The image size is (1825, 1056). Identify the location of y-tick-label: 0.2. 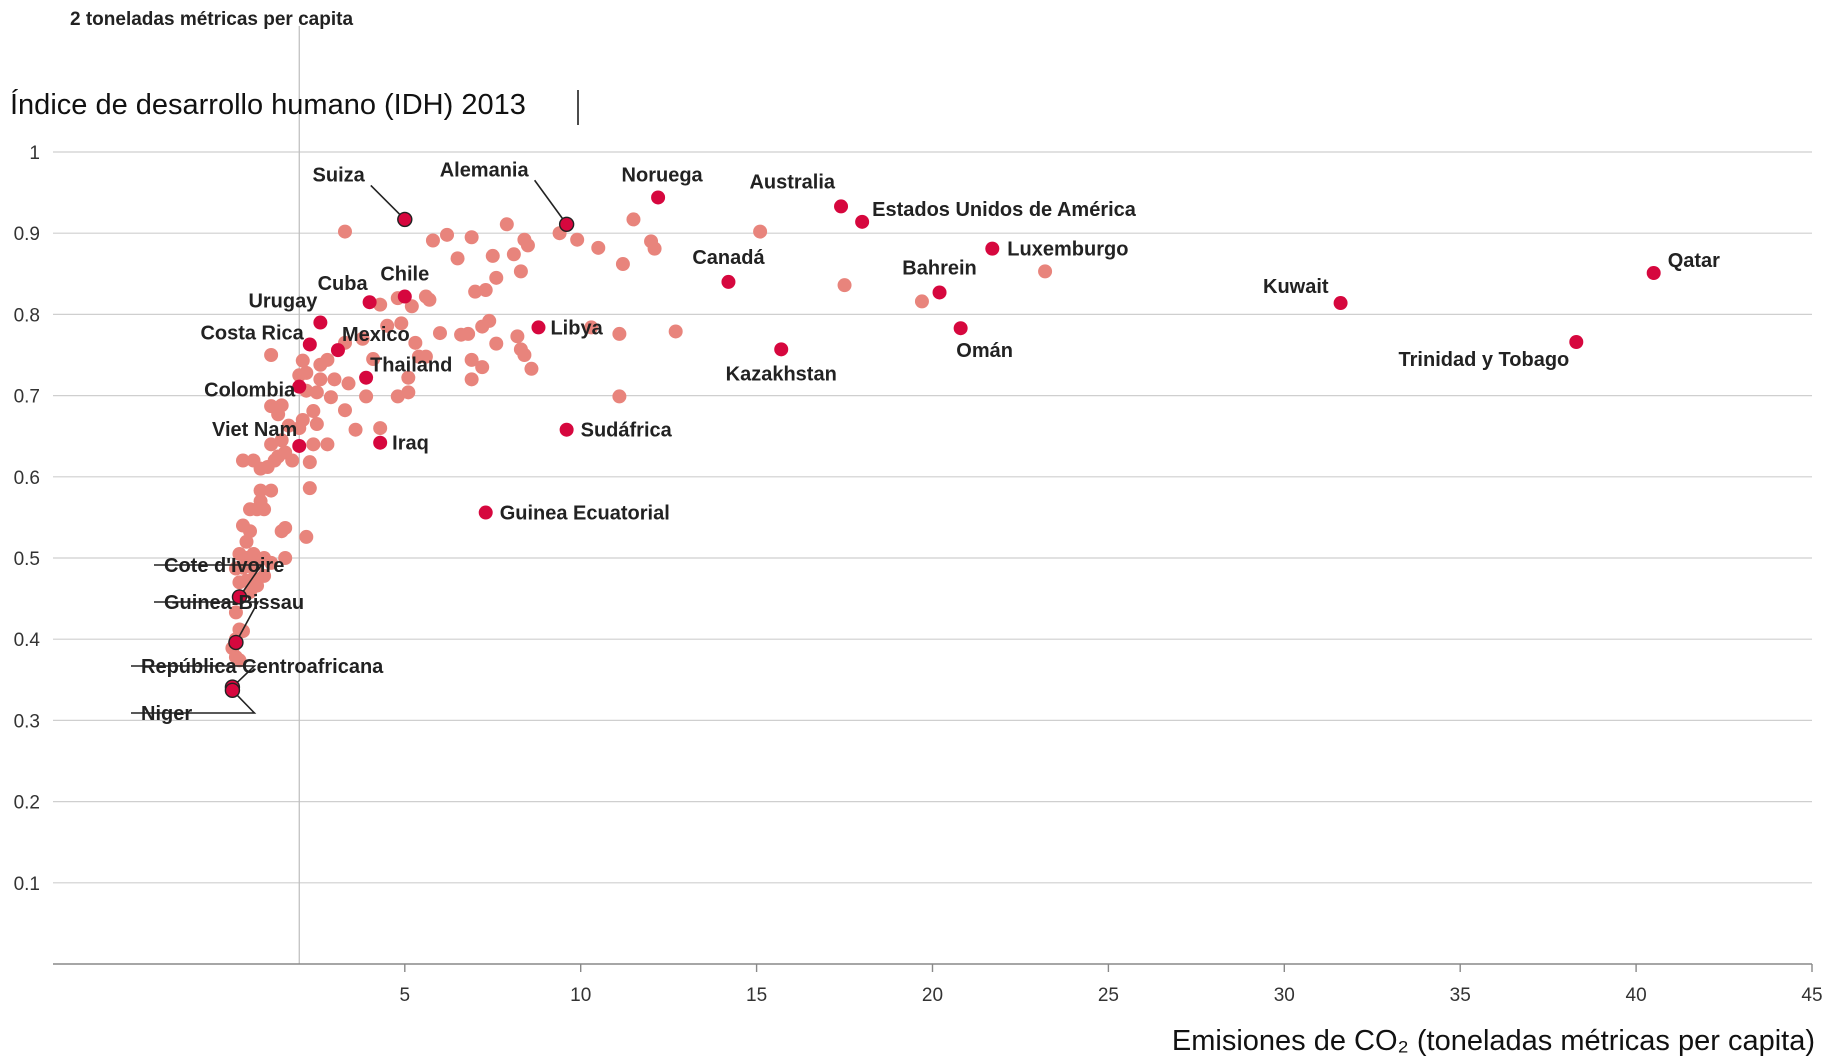
(27, 803).